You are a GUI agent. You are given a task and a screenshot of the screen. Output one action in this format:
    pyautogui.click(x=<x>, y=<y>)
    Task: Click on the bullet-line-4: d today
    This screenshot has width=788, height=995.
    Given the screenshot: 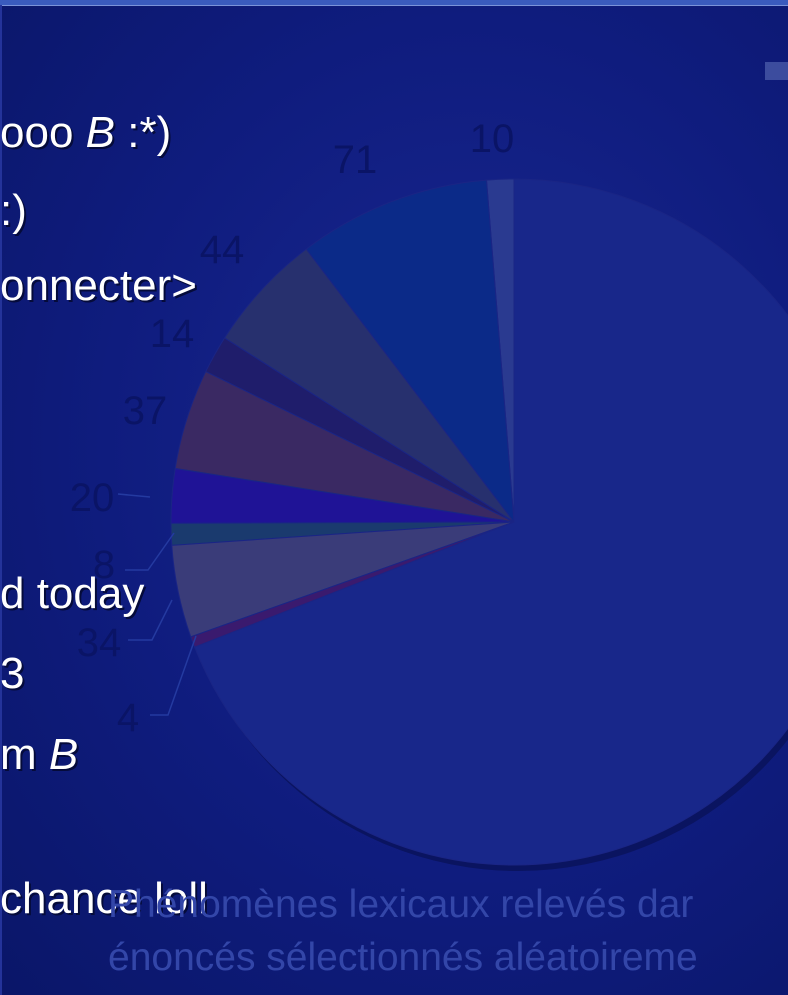 What is the action you would take?
    pyautogui.click(x=72, y=593)
    